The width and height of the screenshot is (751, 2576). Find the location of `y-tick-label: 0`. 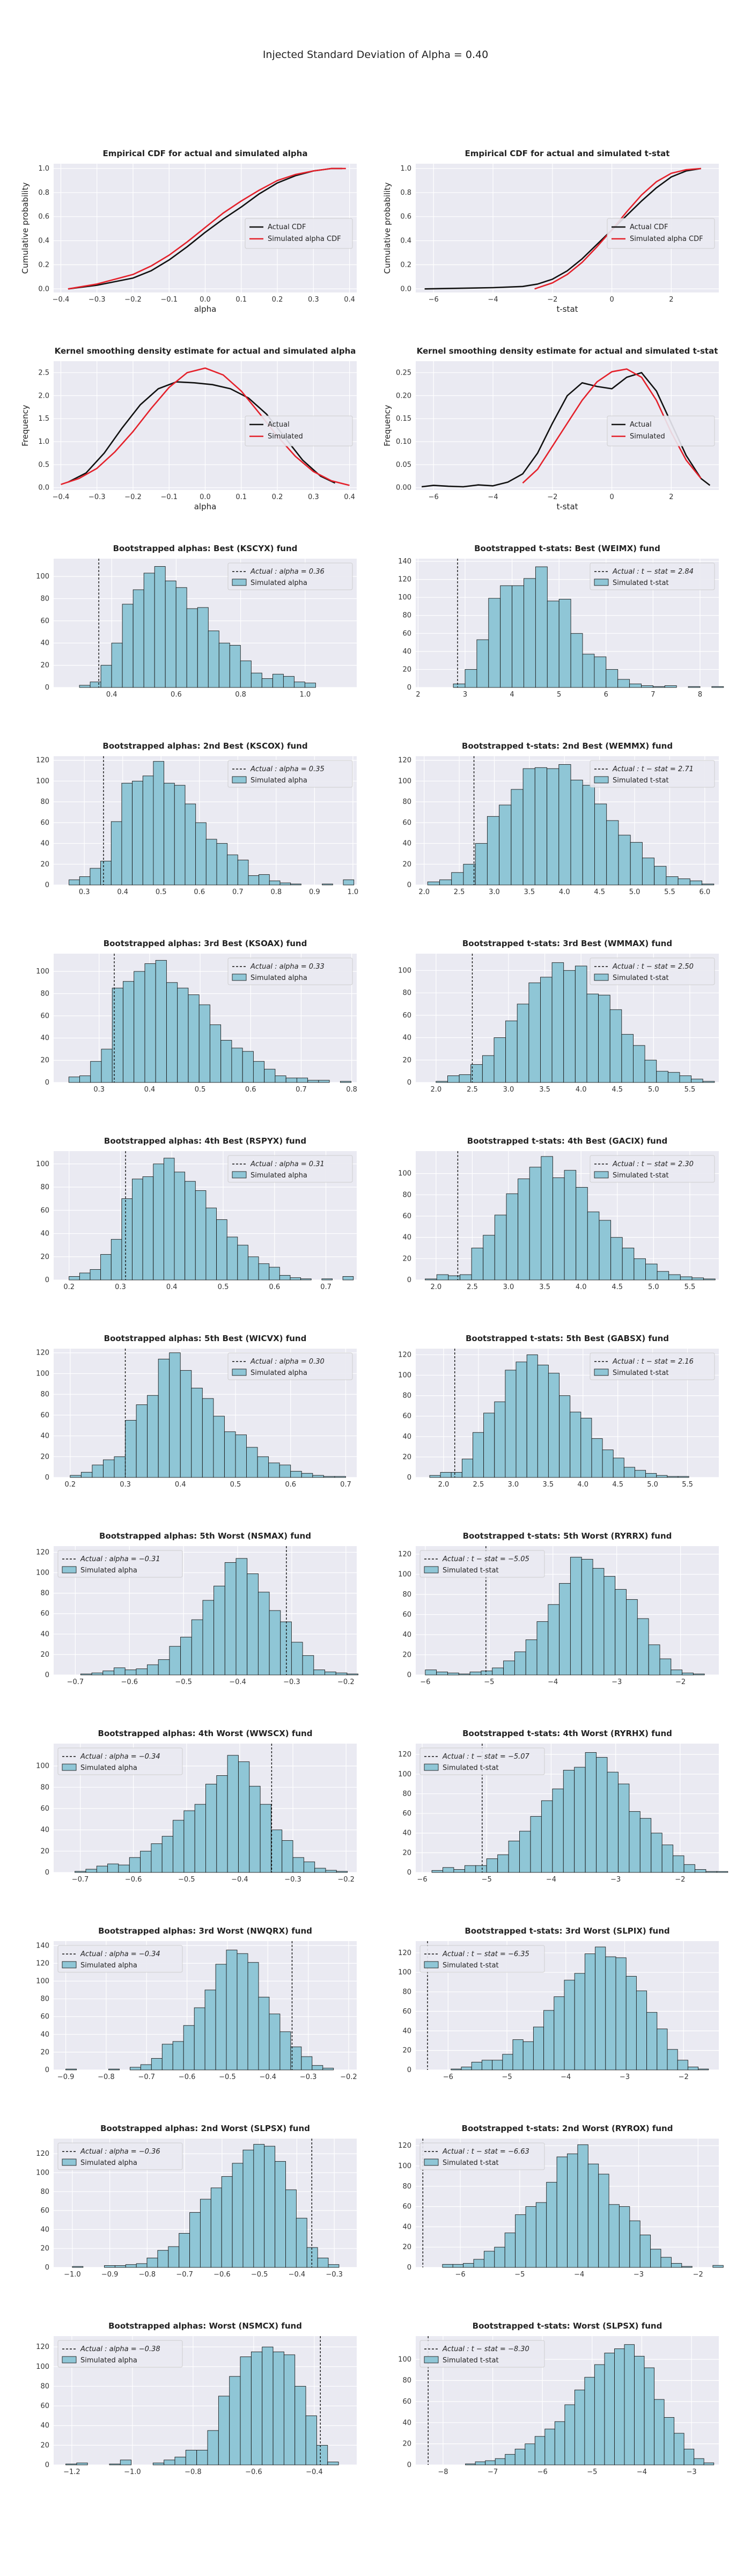

y-tick-label: 0 is located at coordinates (47, 688).